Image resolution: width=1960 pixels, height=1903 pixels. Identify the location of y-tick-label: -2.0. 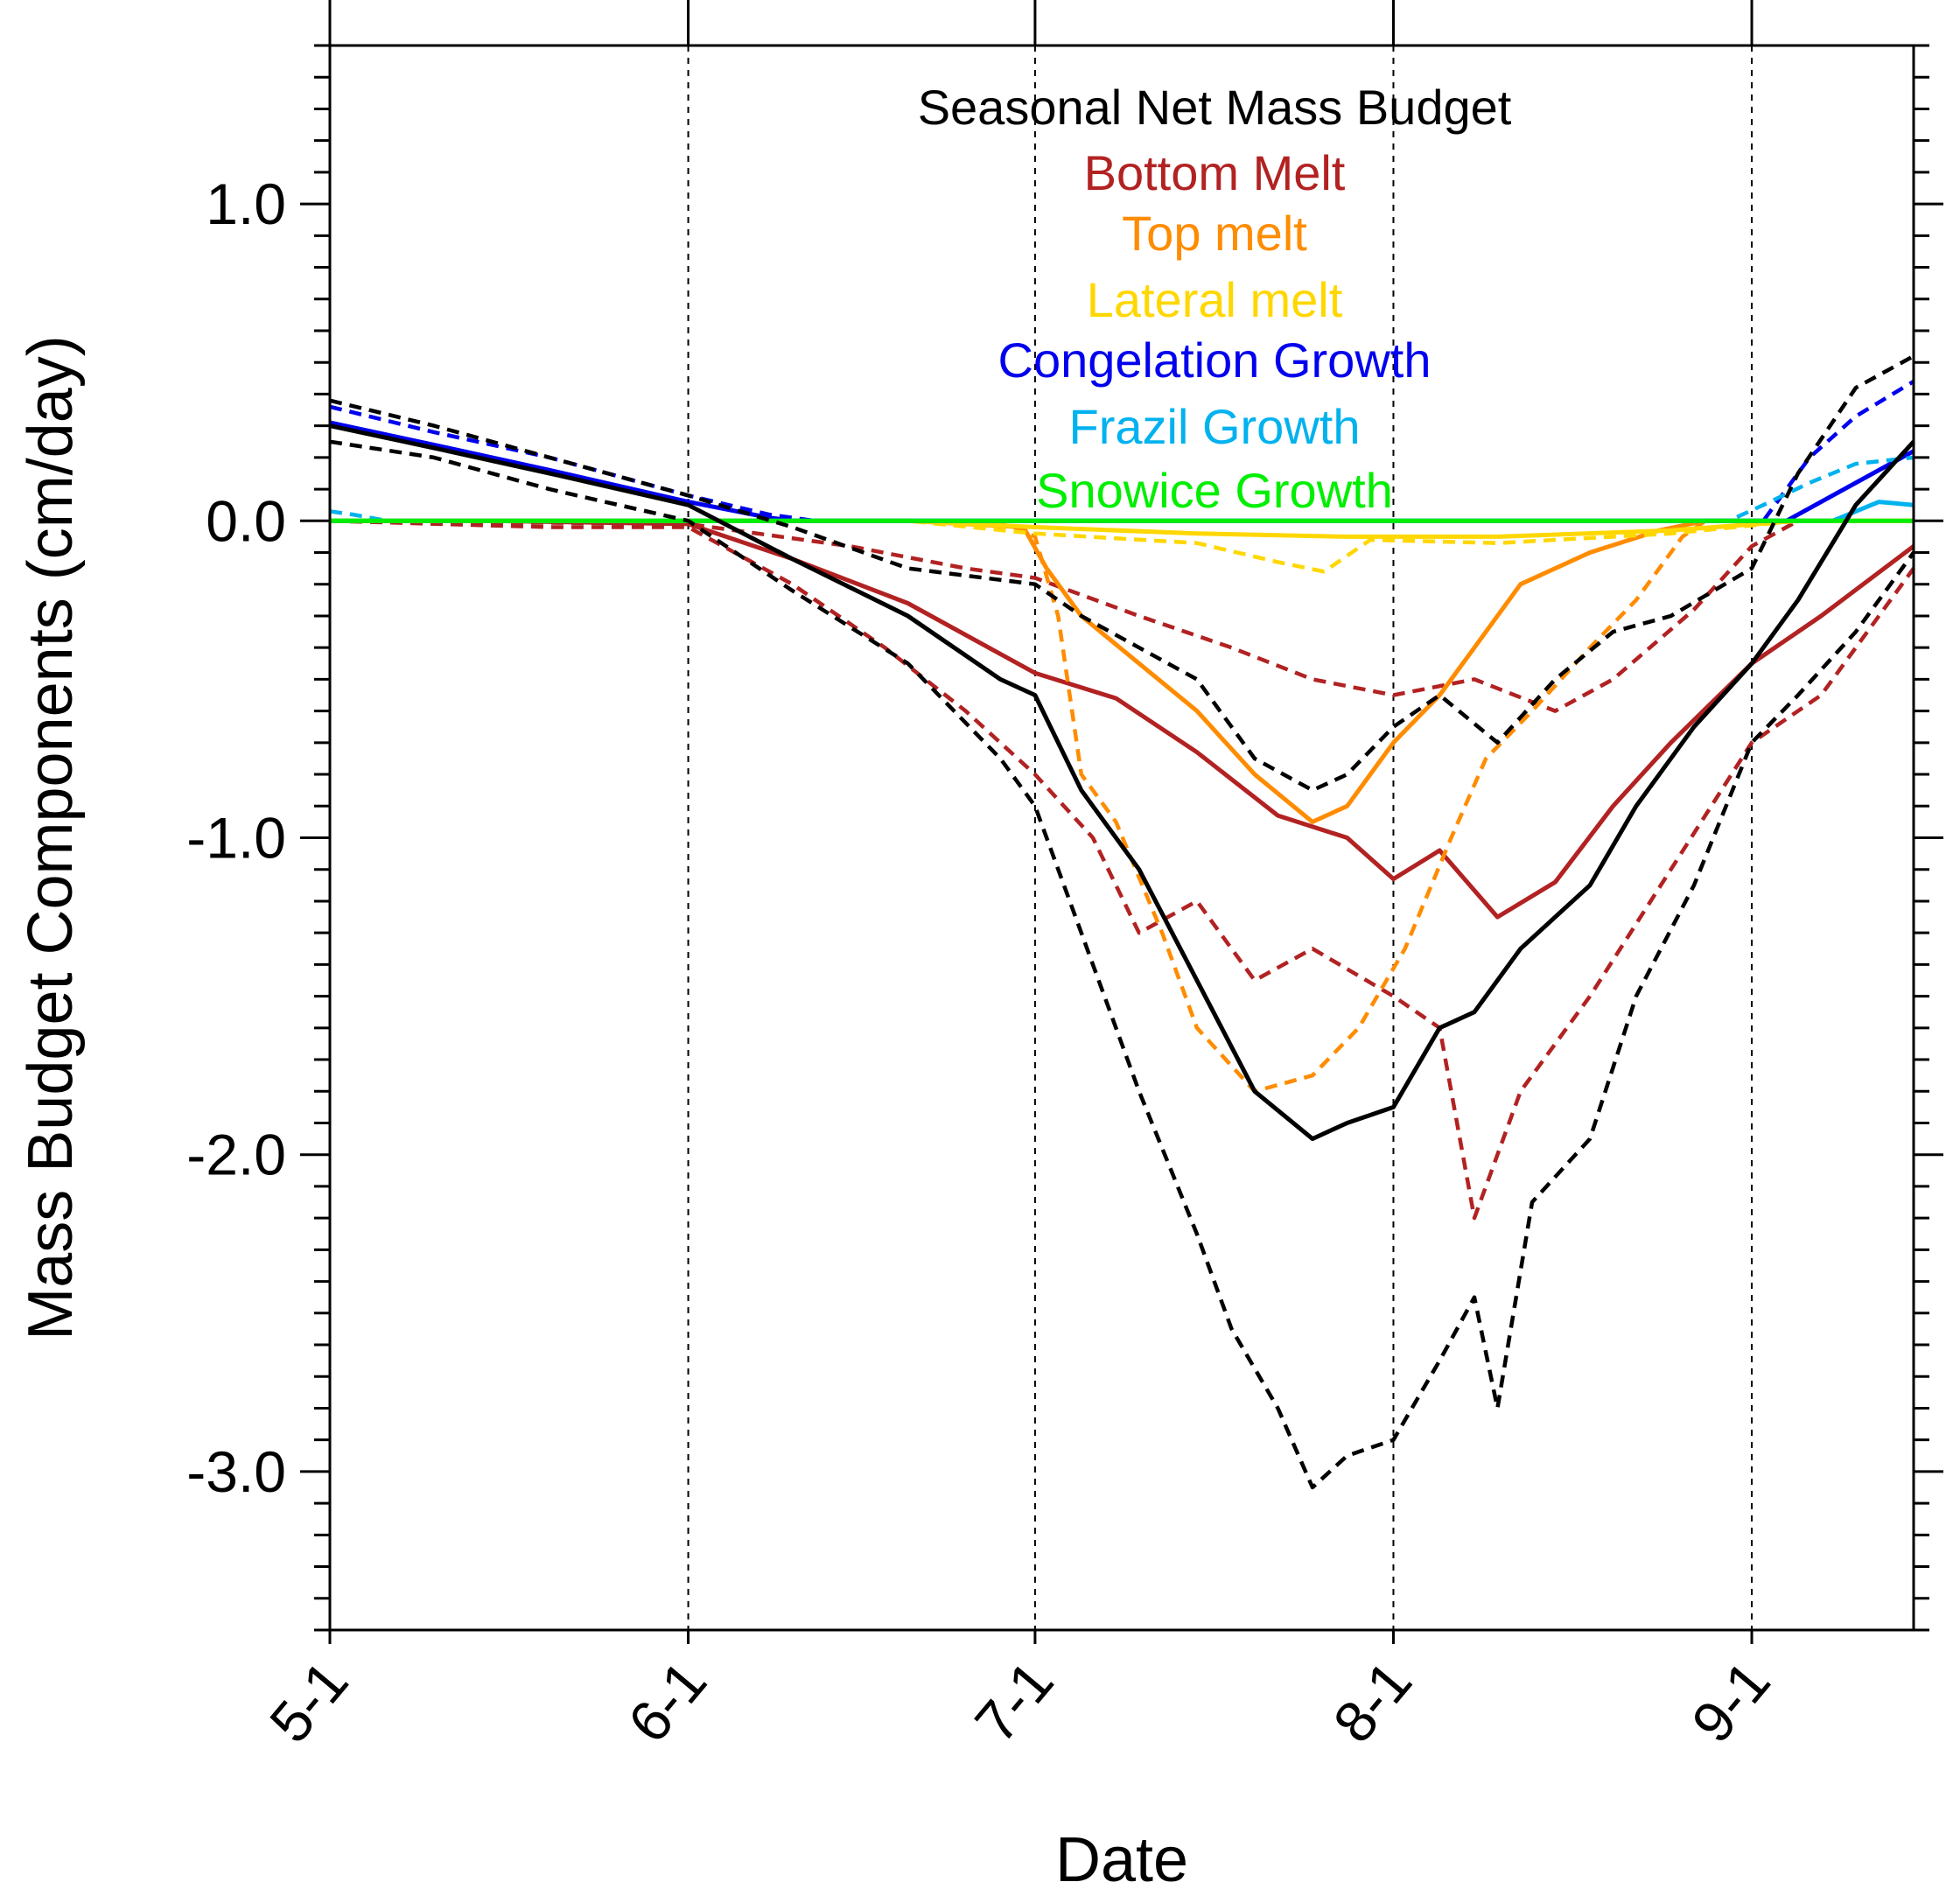
(236, 1155).